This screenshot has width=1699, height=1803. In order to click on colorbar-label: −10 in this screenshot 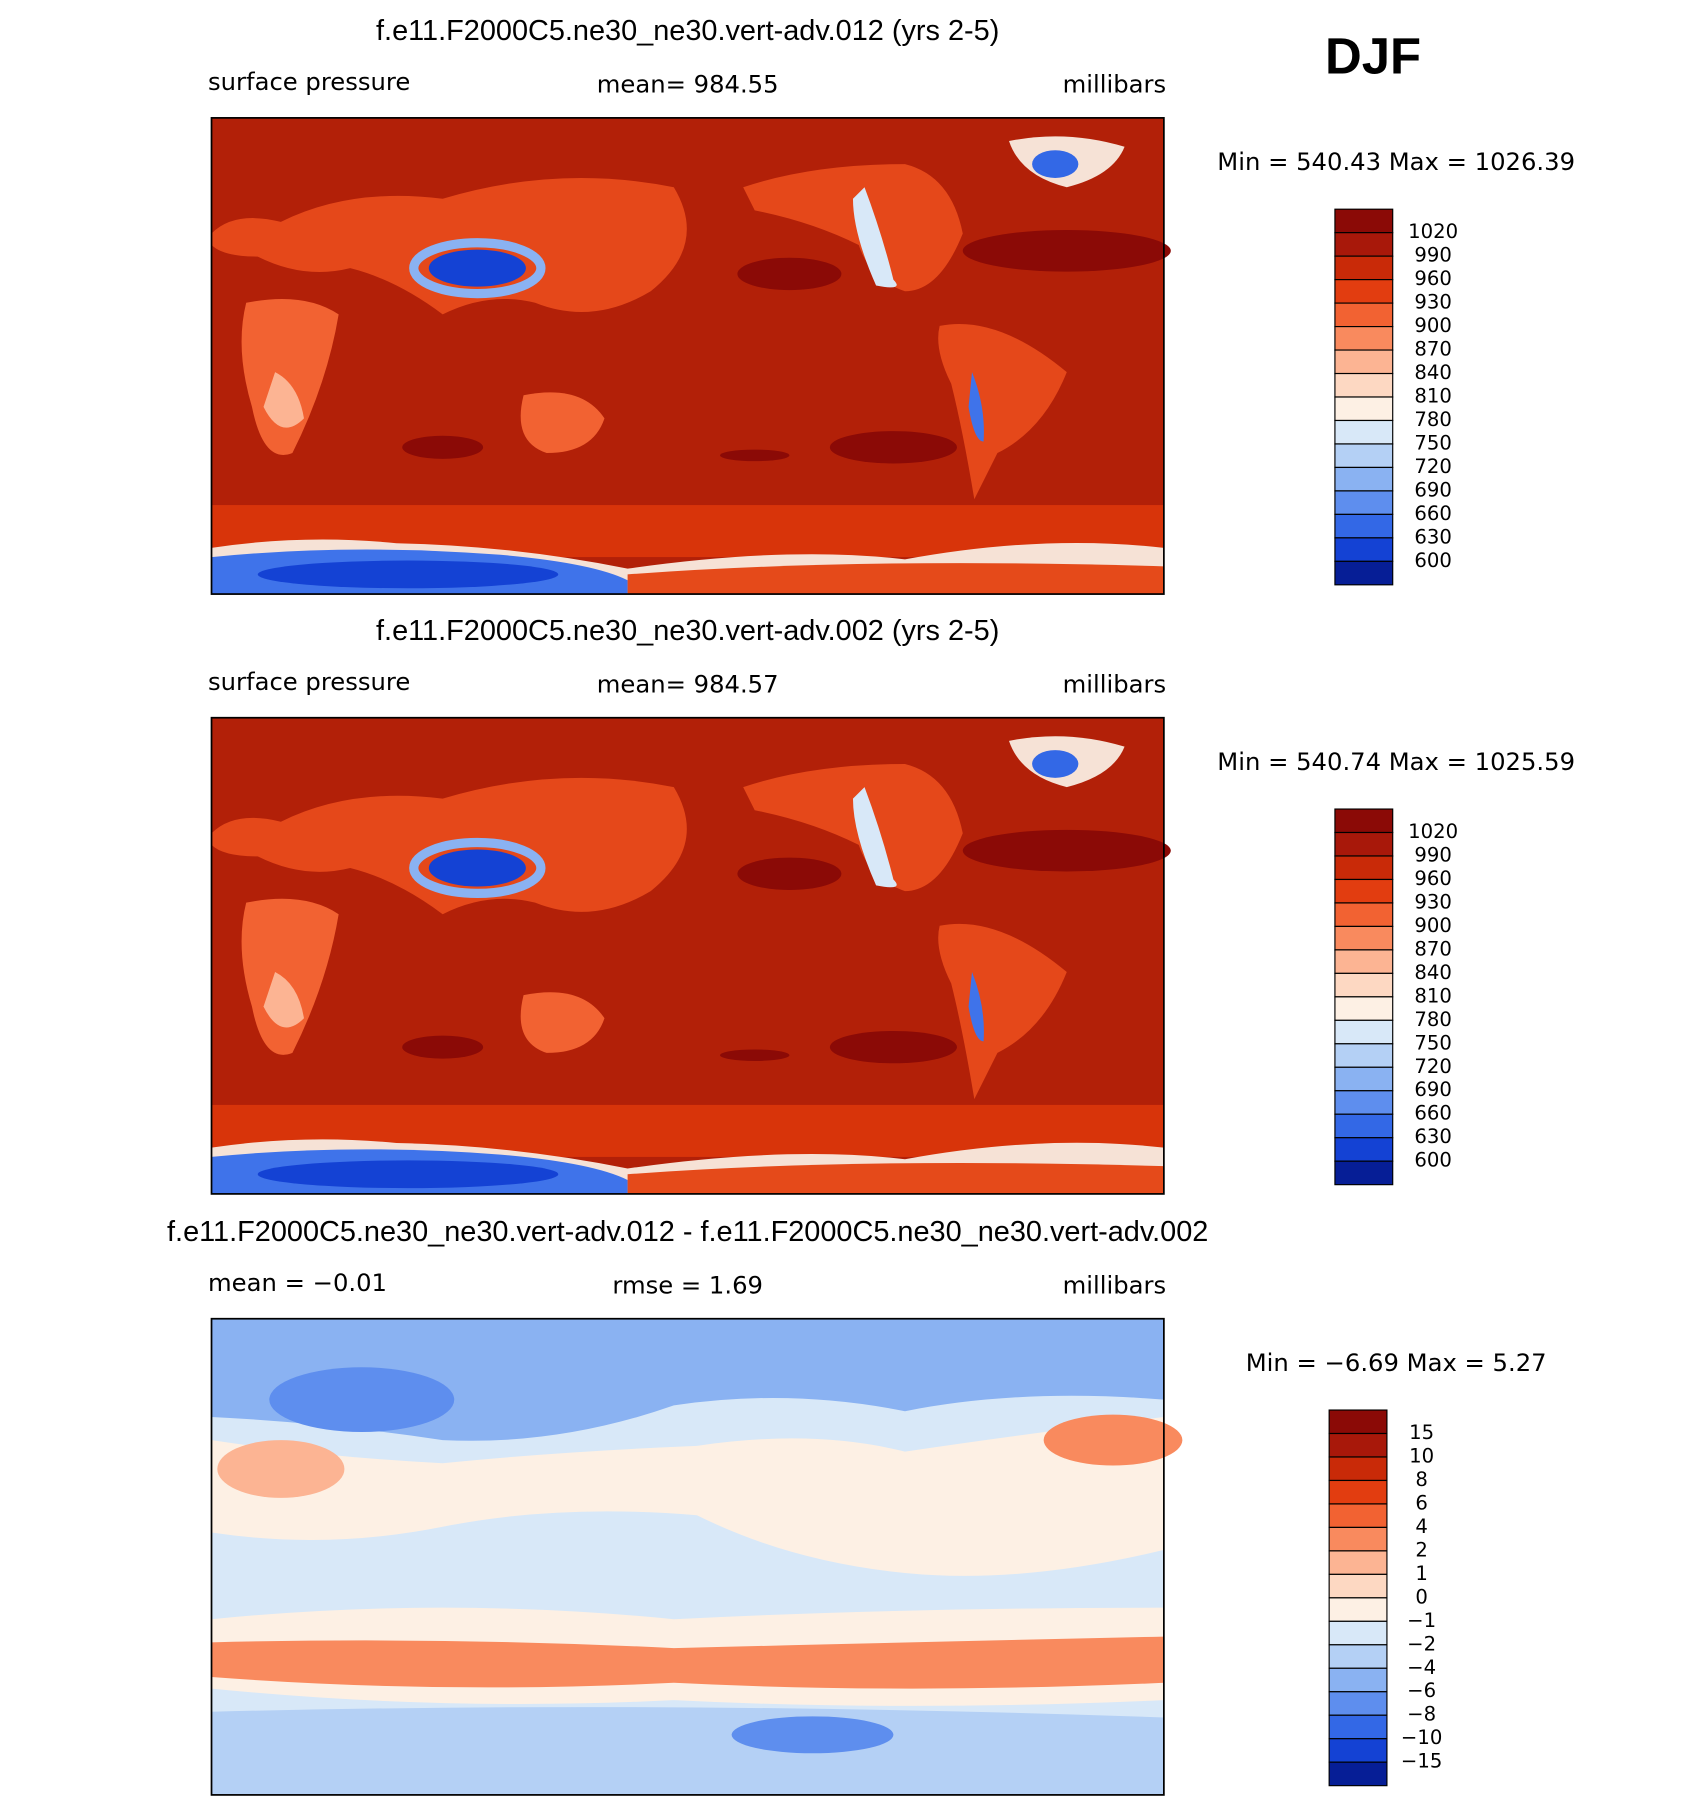, I will do `click(1421, 1737)`.